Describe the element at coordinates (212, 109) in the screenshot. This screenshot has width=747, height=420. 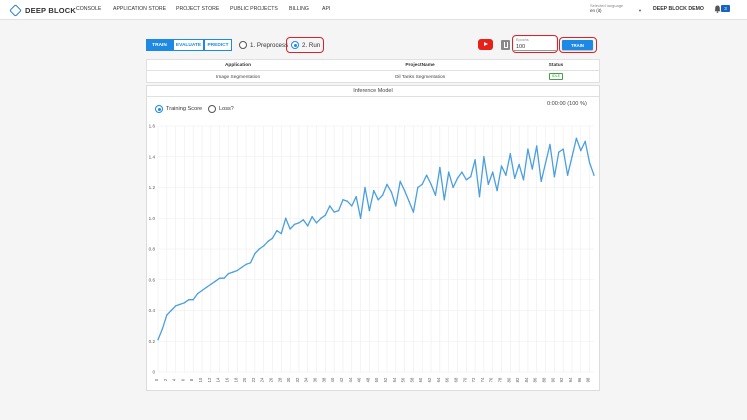
I see `loss-radio` at that location.